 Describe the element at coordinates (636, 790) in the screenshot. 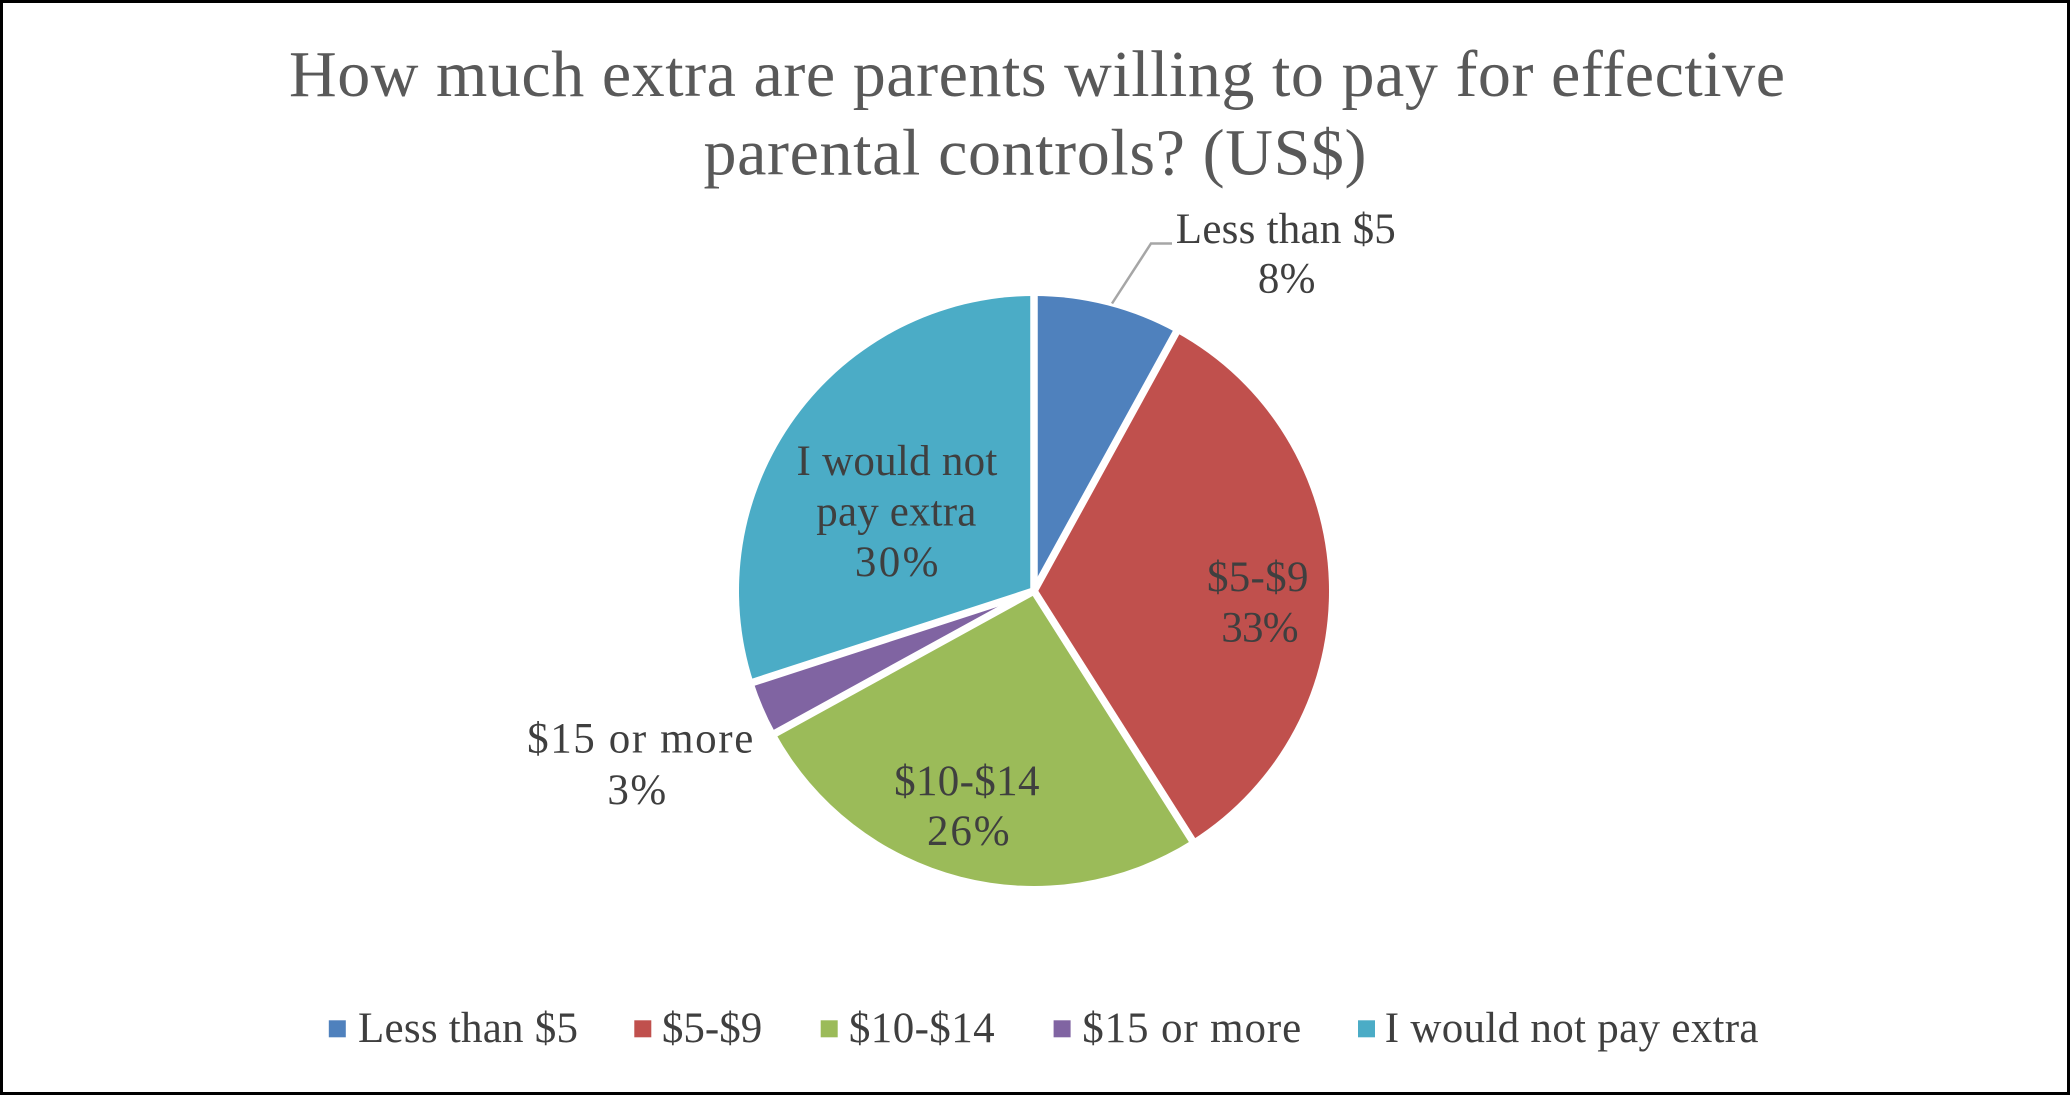

I see `svg-text: 3%` at that location.